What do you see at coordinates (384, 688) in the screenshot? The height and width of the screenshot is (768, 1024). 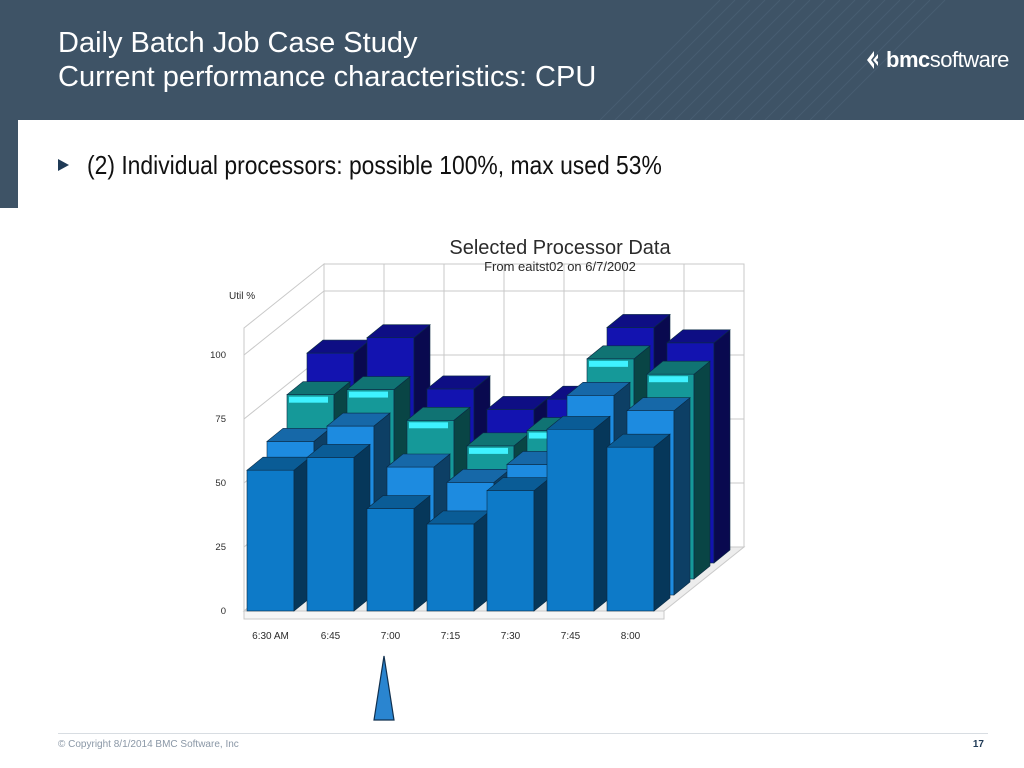 I see `pointer-arrow-icon` at bounding box center [384, 688].